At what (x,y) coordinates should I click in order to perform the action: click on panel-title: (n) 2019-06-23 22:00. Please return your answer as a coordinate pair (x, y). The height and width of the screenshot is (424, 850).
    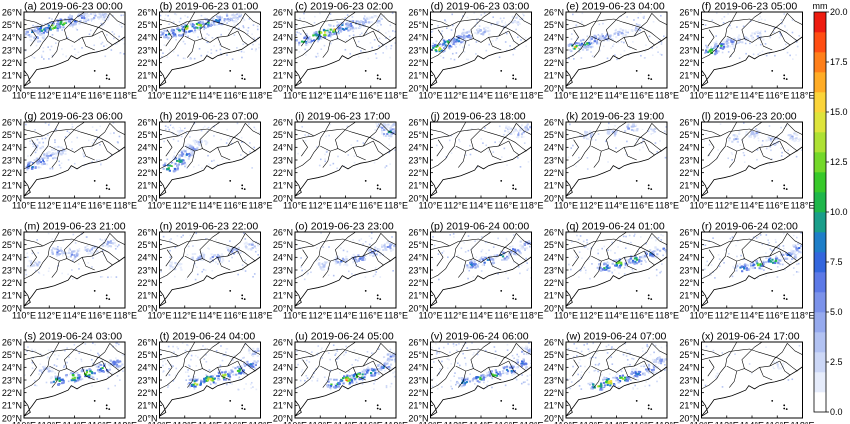
    Looking at the image, I should click on (209, 227).